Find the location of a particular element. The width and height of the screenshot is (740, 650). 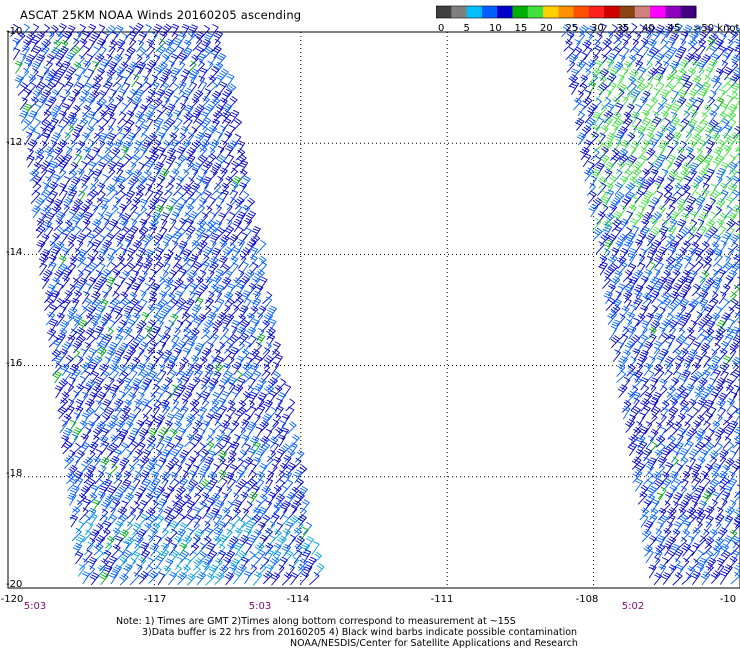

legend-swatches is located at coordinates (566, 12).